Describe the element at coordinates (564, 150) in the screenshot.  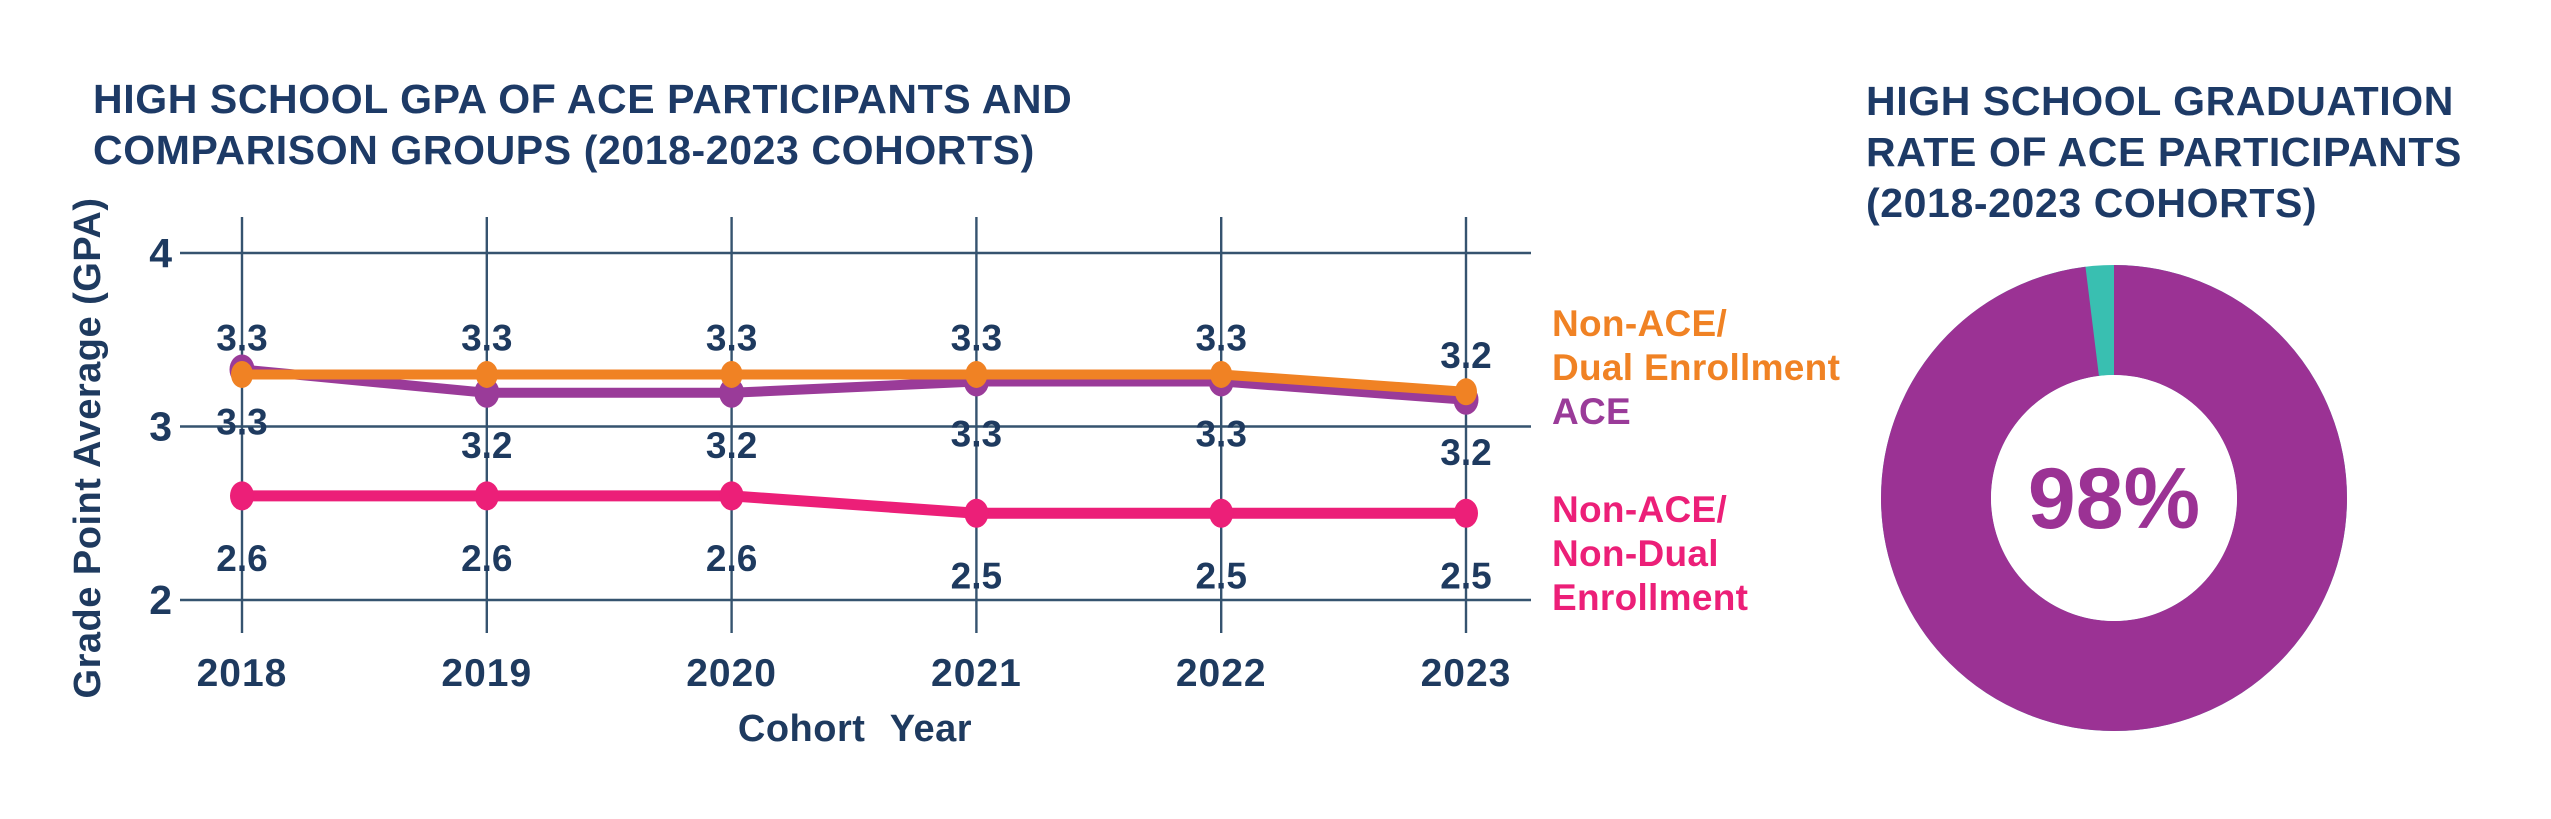
I see `gpa-chart-title-line2: COMPARISON GROUPS (2018-2023 COHORTS)` at that location.